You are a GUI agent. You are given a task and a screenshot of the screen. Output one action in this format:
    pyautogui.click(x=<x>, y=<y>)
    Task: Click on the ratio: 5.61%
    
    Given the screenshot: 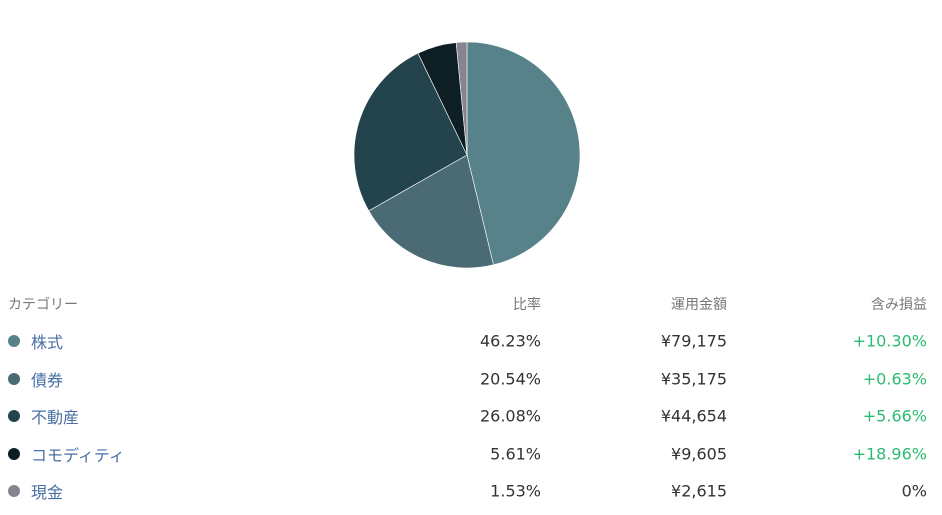 What is the action you would take?
    pyautogui.click(x=515, y=453)
    